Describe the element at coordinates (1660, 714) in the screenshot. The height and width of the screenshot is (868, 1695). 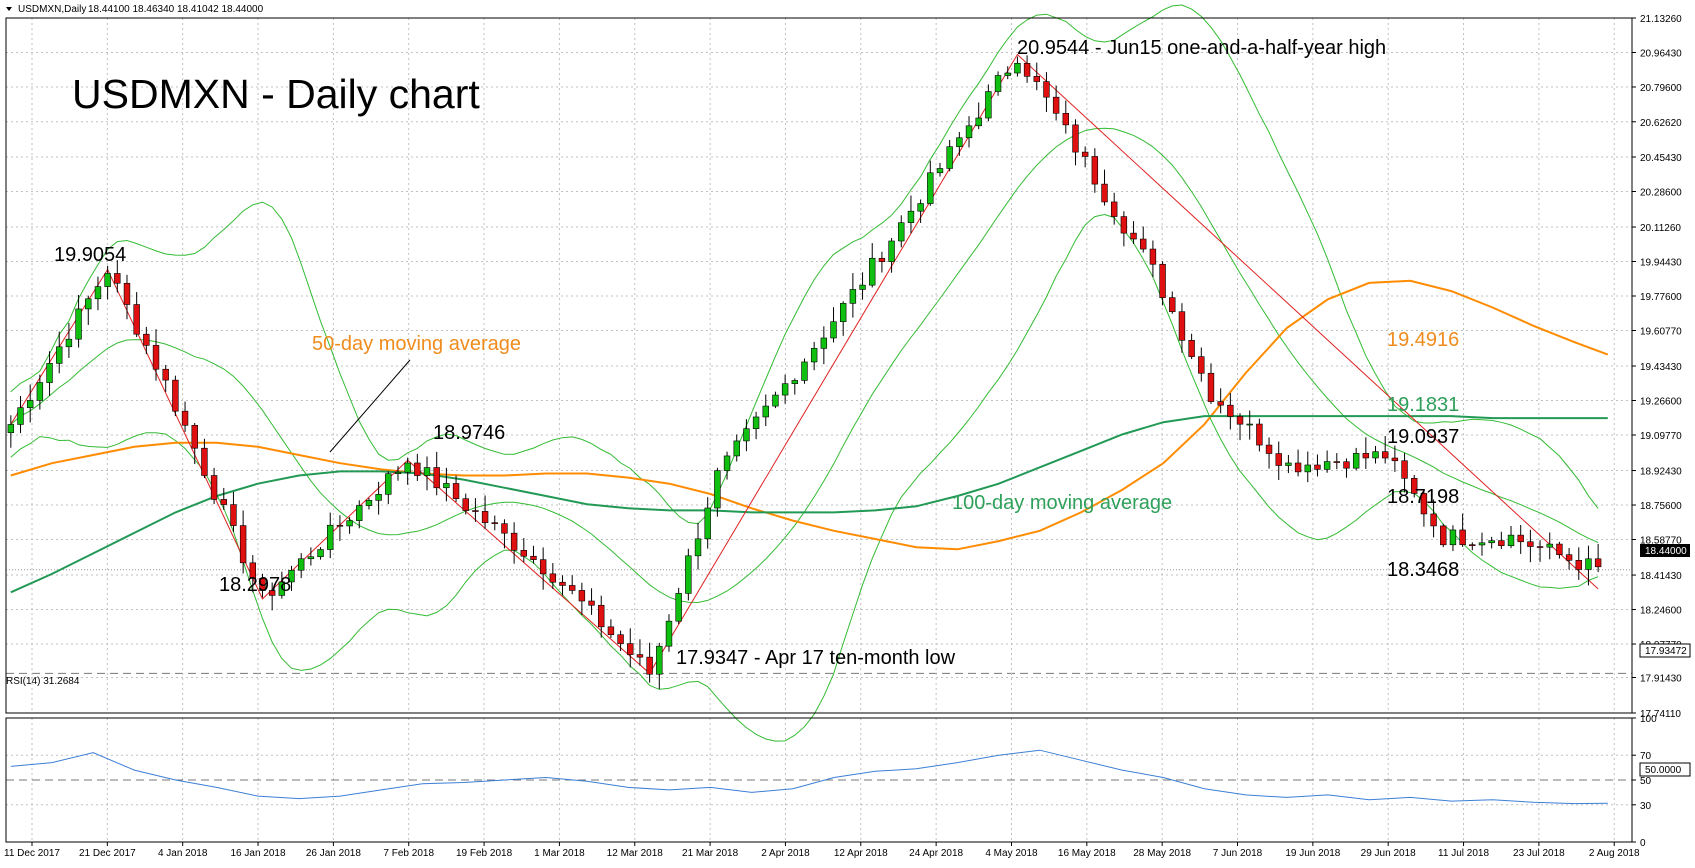
I see `price-tick-label: 17.74110` at that location.